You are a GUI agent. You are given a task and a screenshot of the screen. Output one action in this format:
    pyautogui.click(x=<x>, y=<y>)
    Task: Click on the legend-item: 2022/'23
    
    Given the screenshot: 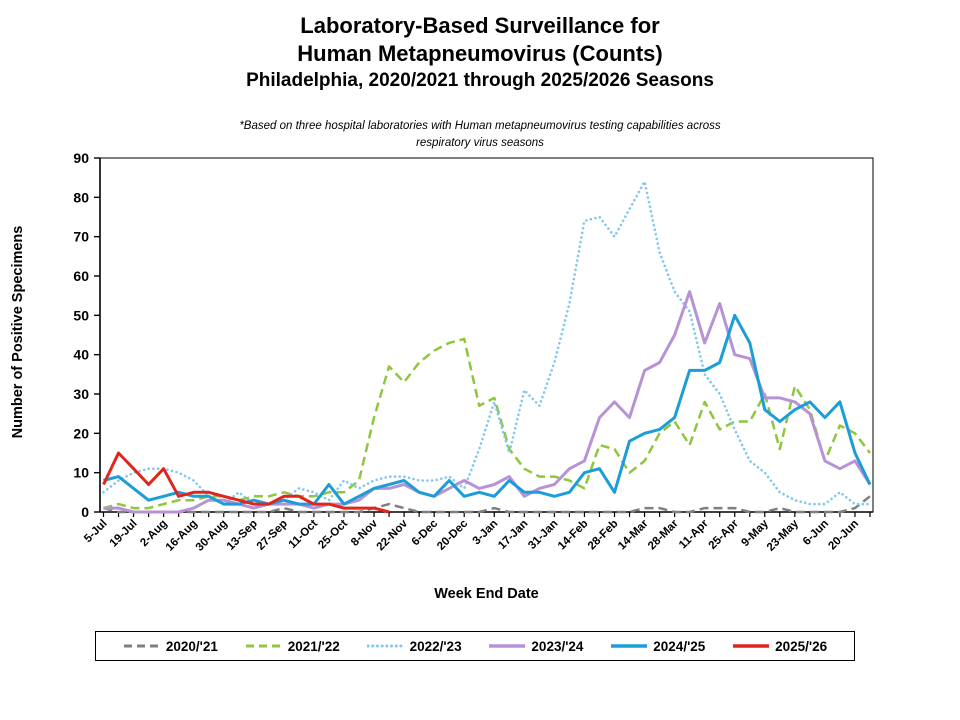 What is the action you would take?
    pyautogui.click(x=414, y=646)
    